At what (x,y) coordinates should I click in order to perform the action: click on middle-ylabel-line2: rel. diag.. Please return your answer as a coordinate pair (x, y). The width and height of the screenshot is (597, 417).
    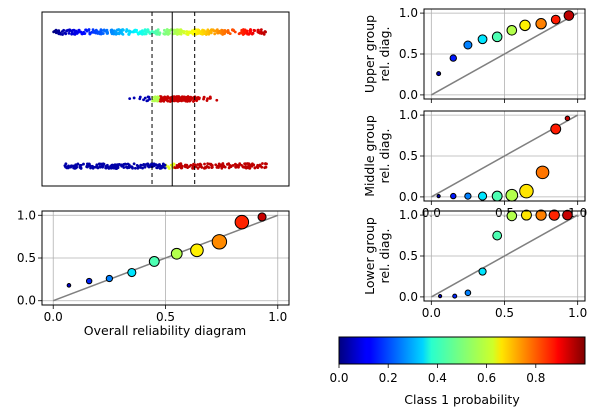
    Looking at the image, I should click on (384, 156).